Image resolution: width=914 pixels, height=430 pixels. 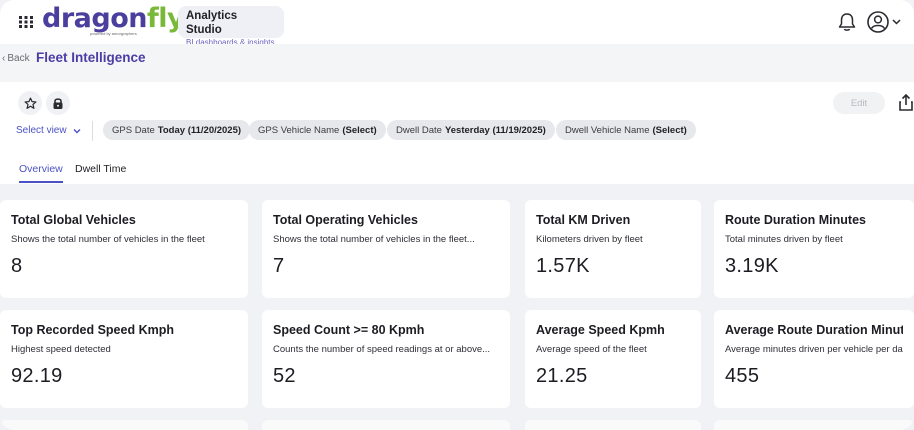 I want to click on card-value: 7, so click(x=279, y=266).